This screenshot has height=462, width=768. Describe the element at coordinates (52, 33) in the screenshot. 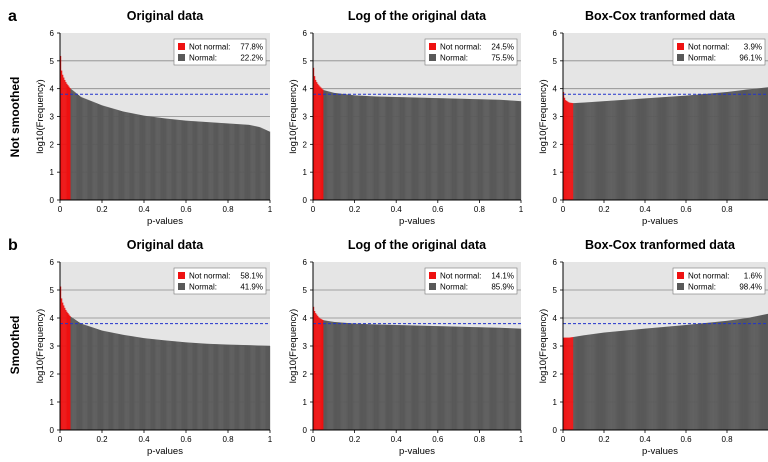

I see `y-tick-label: 6` at that location.